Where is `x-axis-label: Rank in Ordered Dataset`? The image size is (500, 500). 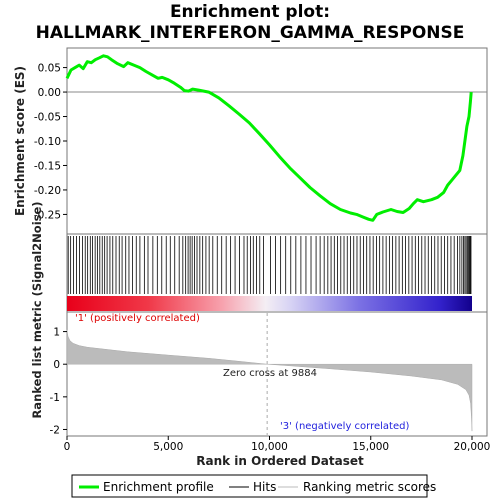
x-axis-label: Rank in Ordered Dataset is located at coordinates (280, 461).